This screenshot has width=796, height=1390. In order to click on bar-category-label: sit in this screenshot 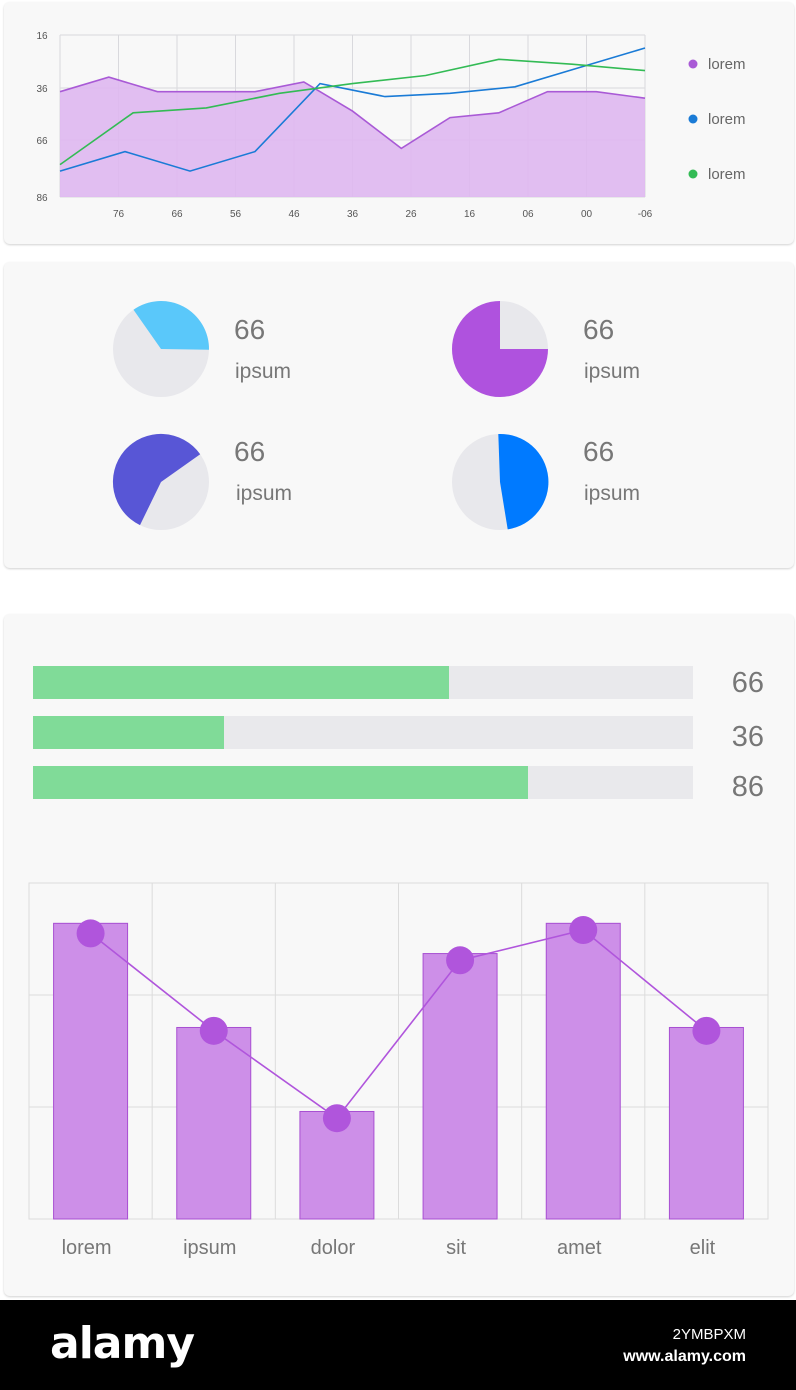, I will do `click(456, 1248)`.